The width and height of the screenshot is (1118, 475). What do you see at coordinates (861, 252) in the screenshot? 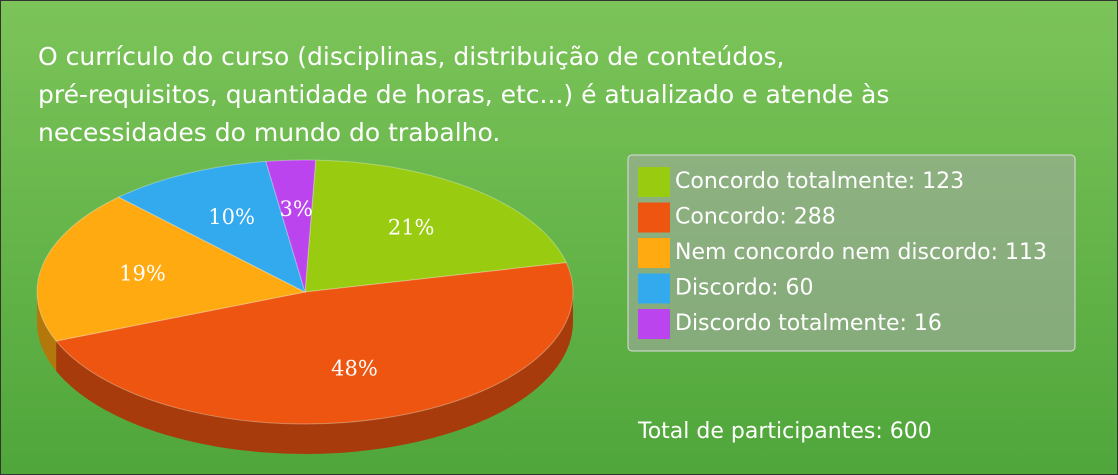
I see `legend-label: Nem concordo nem discordo: 113` at bounding box center [861, 252].